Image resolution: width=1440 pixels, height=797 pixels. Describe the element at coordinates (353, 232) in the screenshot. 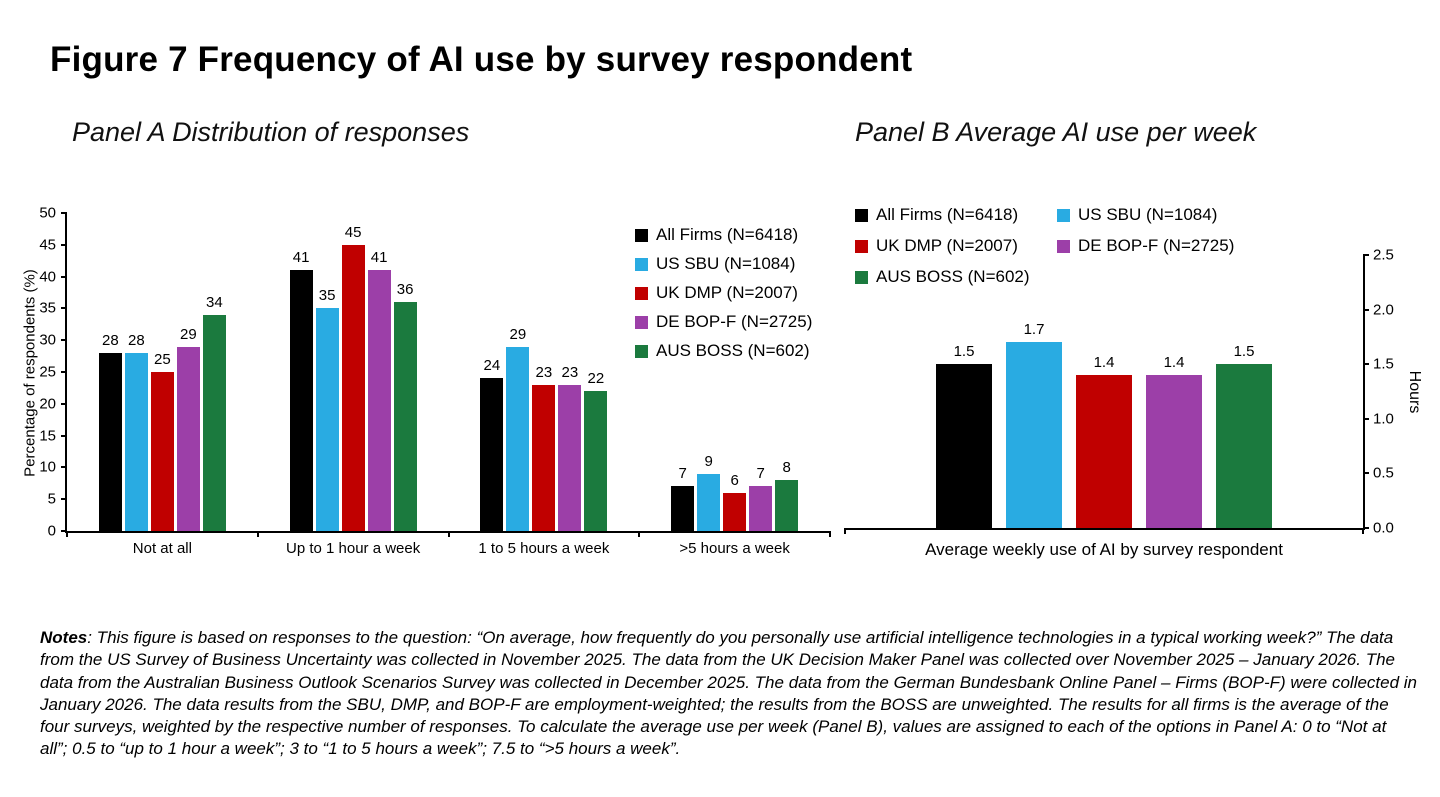

I see `bar-value-label: 45` at that location.